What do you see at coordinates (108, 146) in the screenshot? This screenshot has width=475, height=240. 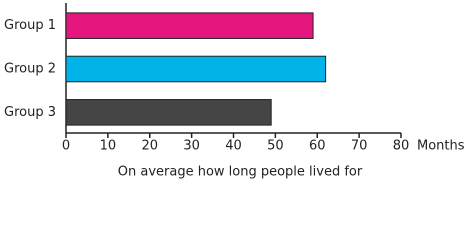 I see `x-tick-label: 10` at bounding box center [108, 146].